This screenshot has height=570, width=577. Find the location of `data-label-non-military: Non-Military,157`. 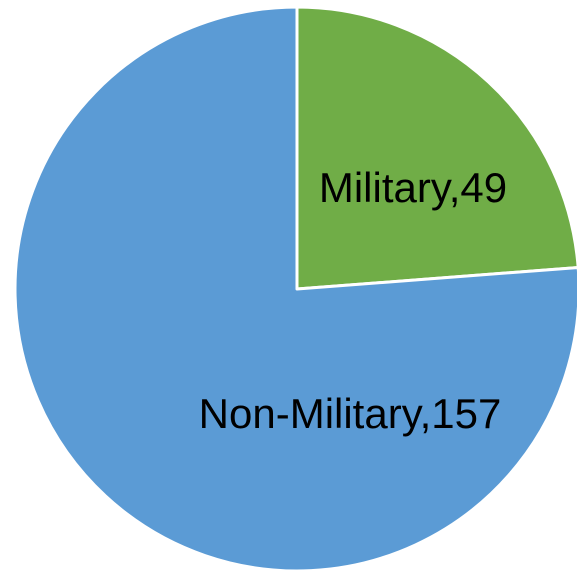

data-label-non-military: Non-Military,157 is located at coordinates (350, 413).